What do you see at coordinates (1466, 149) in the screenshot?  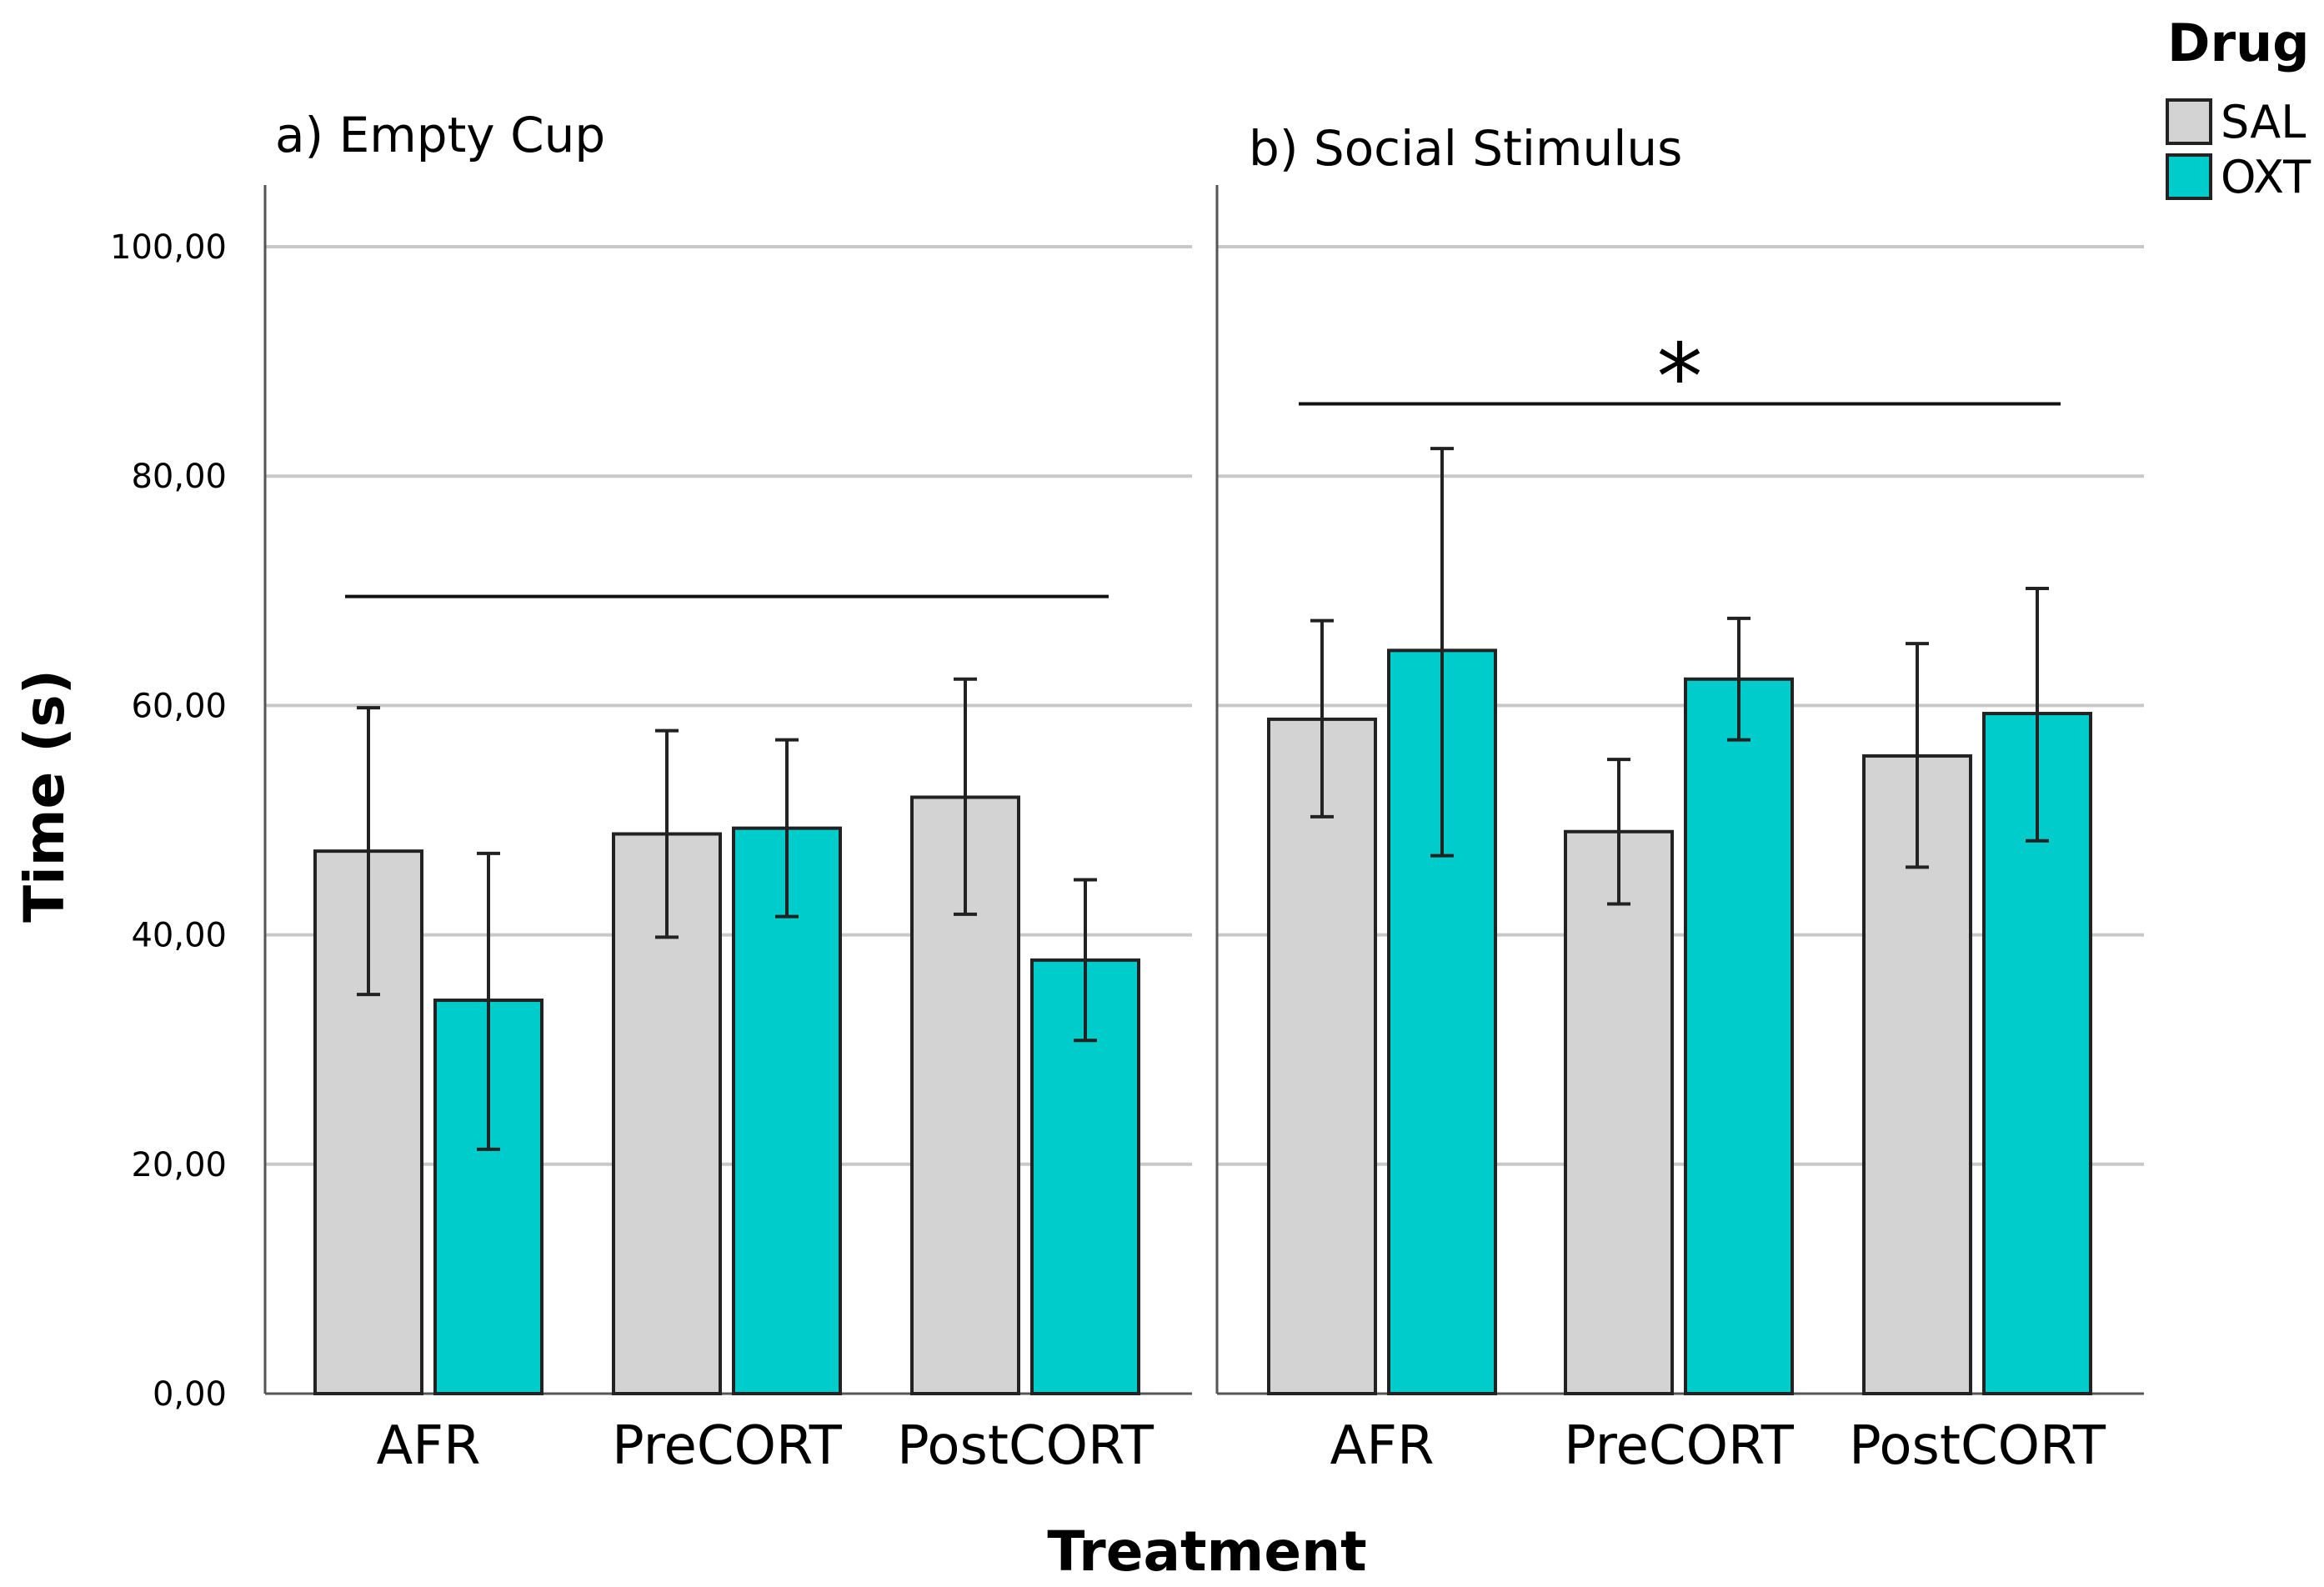 I see `panel-title: b) Social Stimulus` at bounding box center [1466, 149].